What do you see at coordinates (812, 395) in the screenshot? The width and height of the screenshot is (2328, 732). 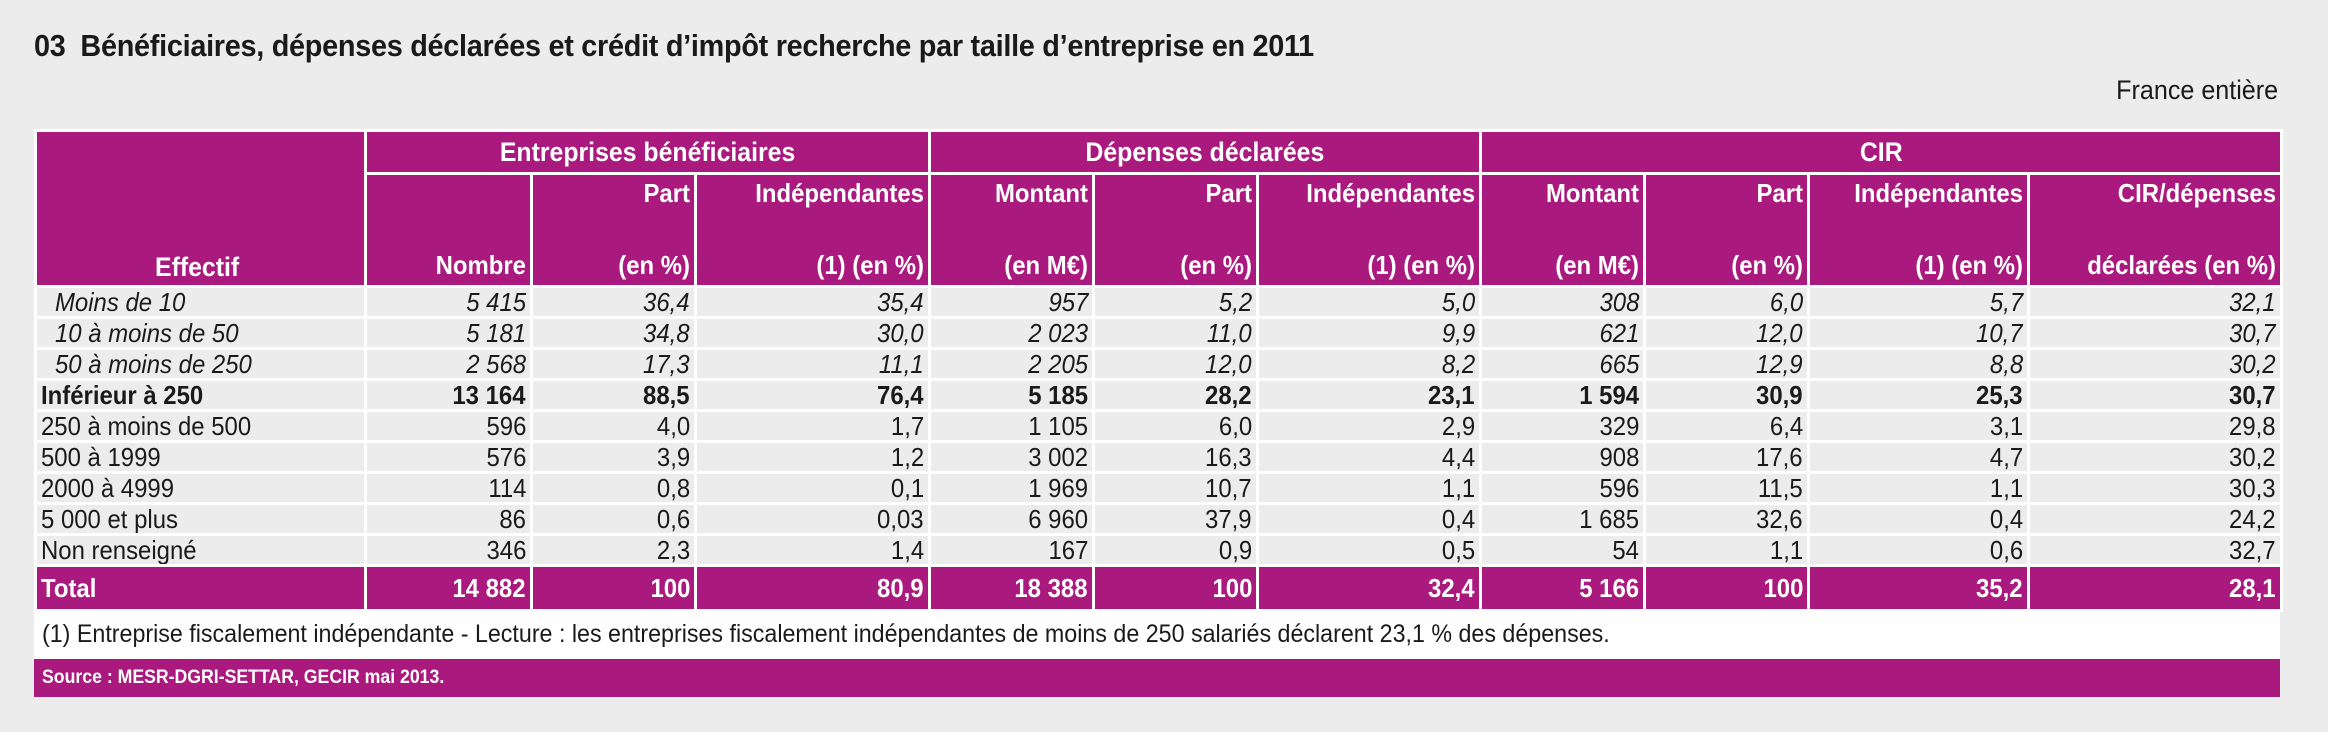 I see `table-cell: 76,4` at bounding box center [812, 395].